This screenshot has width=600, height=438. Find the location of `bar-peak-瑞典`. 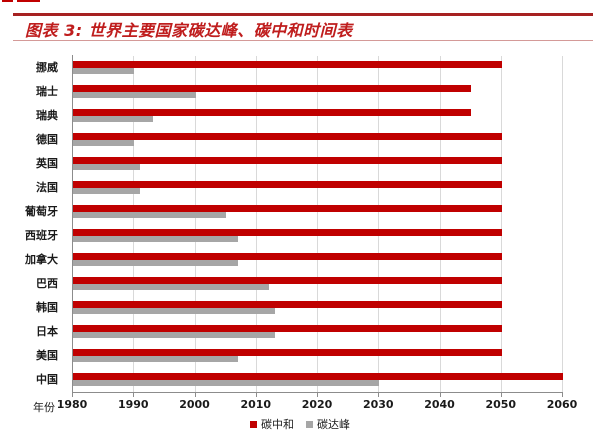

bar-peak-瑞典 is located at coordinates (113, 119).